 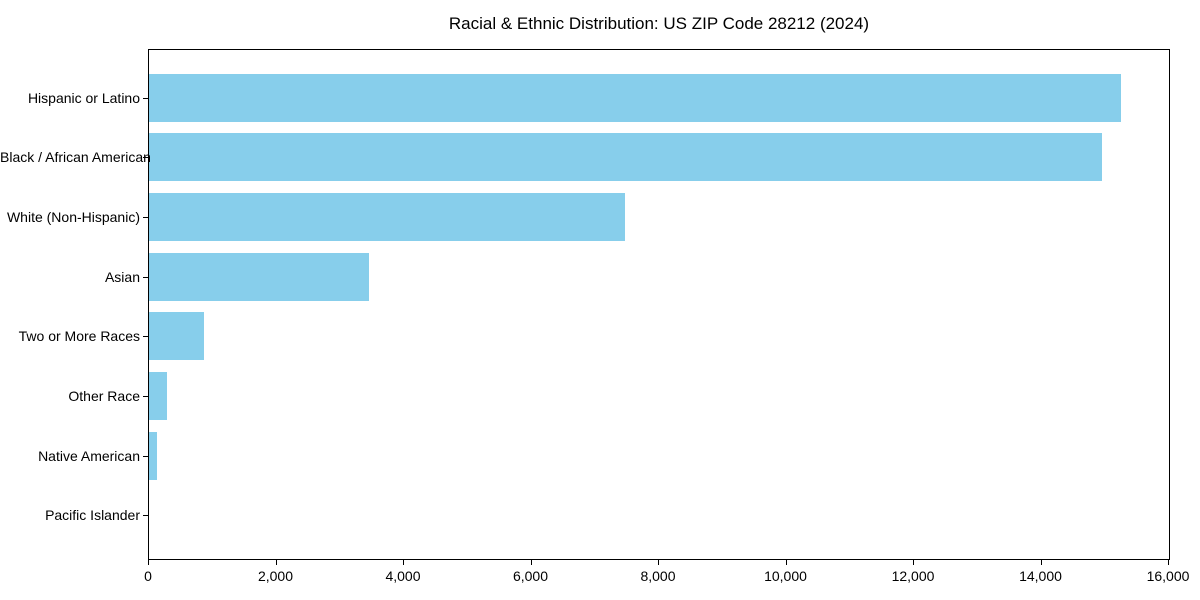 What do you see at coordinates (83, 97) in the screenshot?
I see `y-tick-label-hispanic-or-latino: Hispanic or Latino` at bounding box center [83, 97].